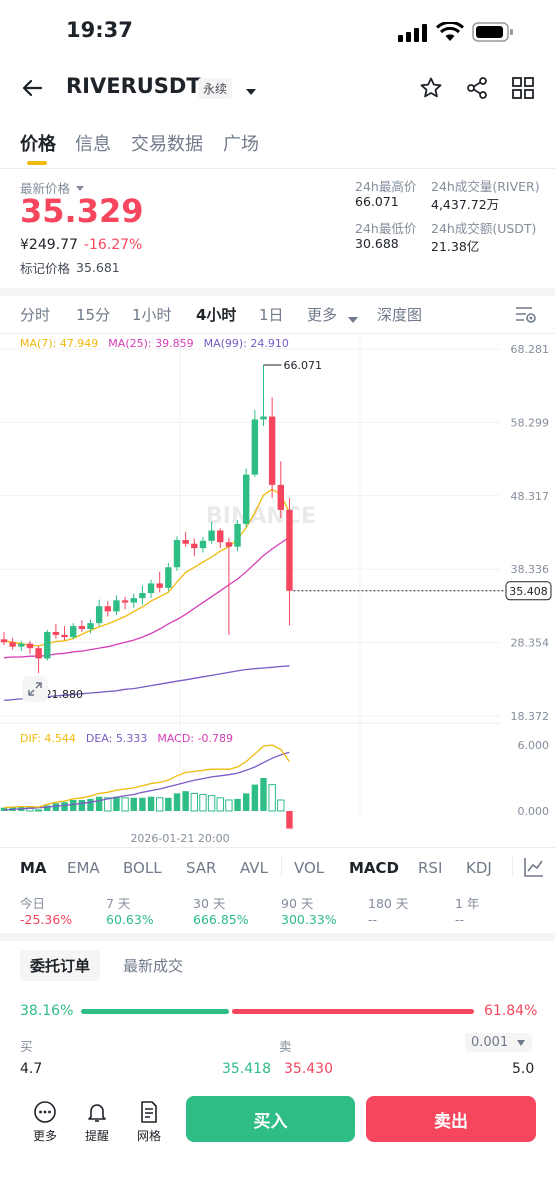 Image resolution: width=555 pixels, height=1200 pixels. I want to click on interval-more: 更多, so click(322, 315).